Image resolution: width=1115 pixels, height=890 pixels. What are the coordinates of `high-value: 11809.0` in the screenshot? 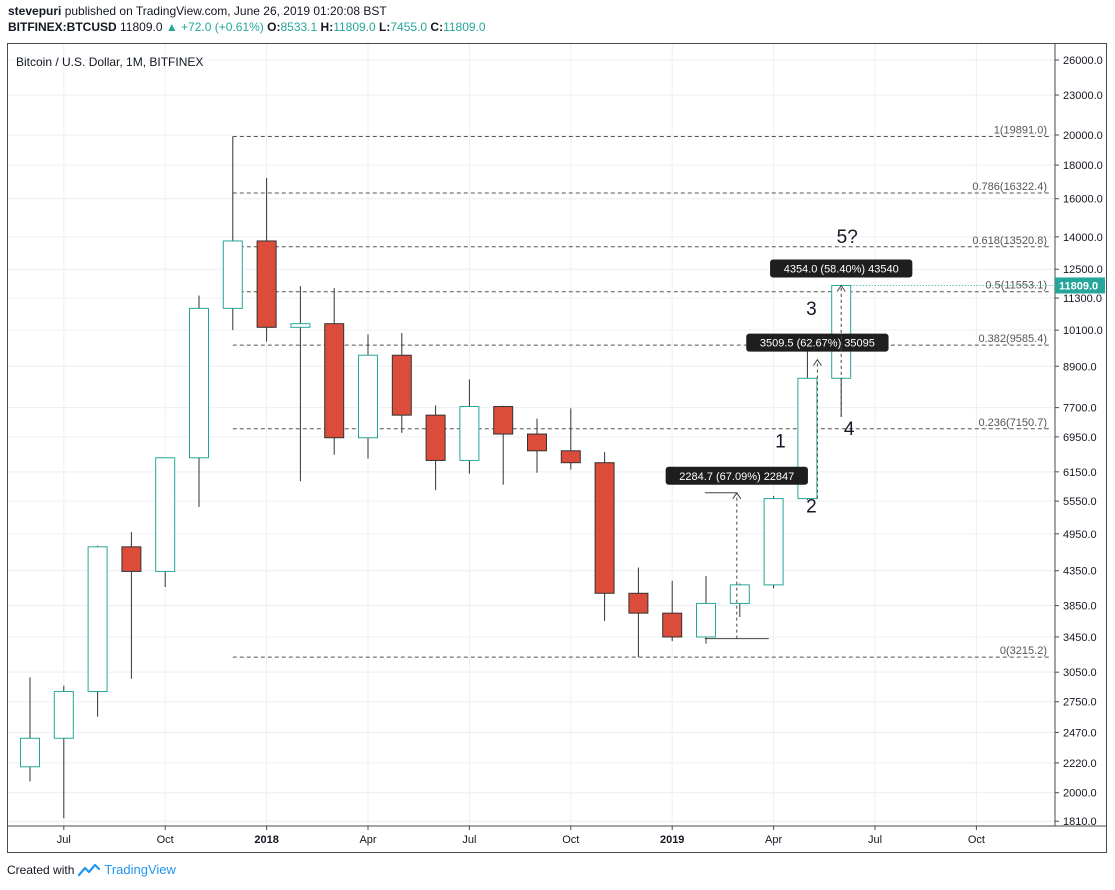 It's located at (354, 27).